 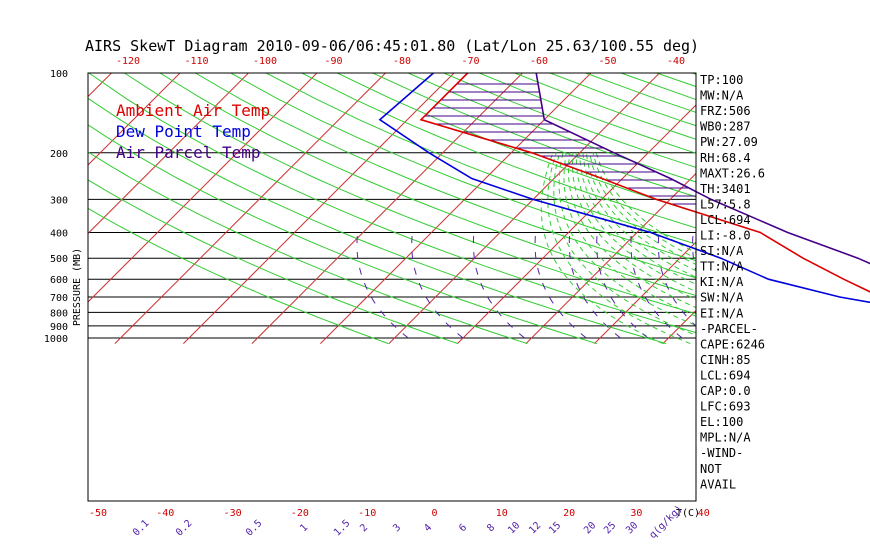 I want to click on pressure-tick-label: 300, so click(x=59, y=200).